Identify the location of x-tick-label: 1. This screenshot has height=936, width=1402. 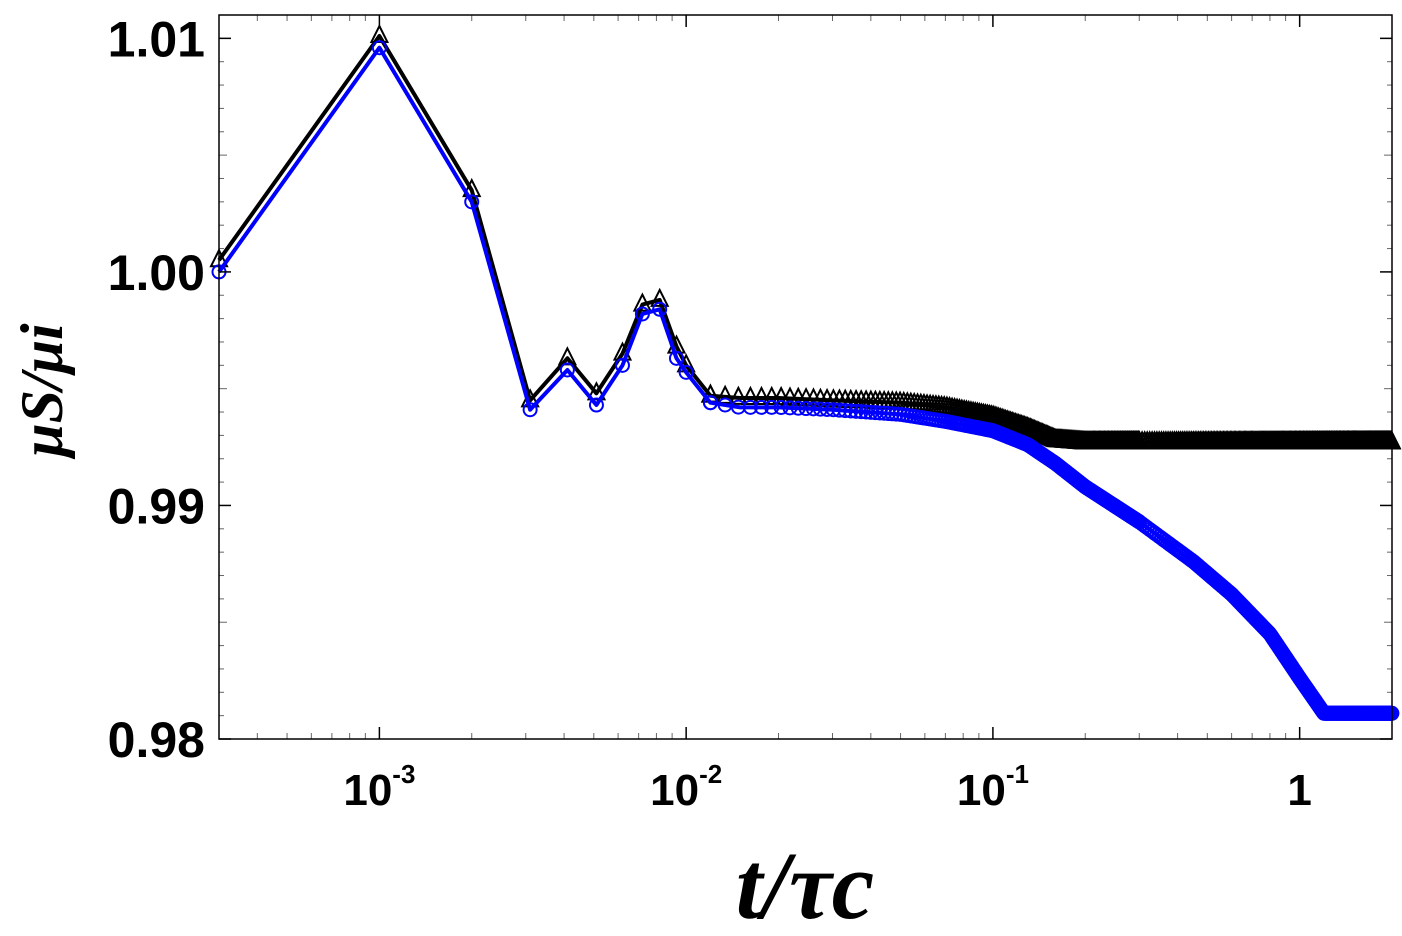
(1299, 790).